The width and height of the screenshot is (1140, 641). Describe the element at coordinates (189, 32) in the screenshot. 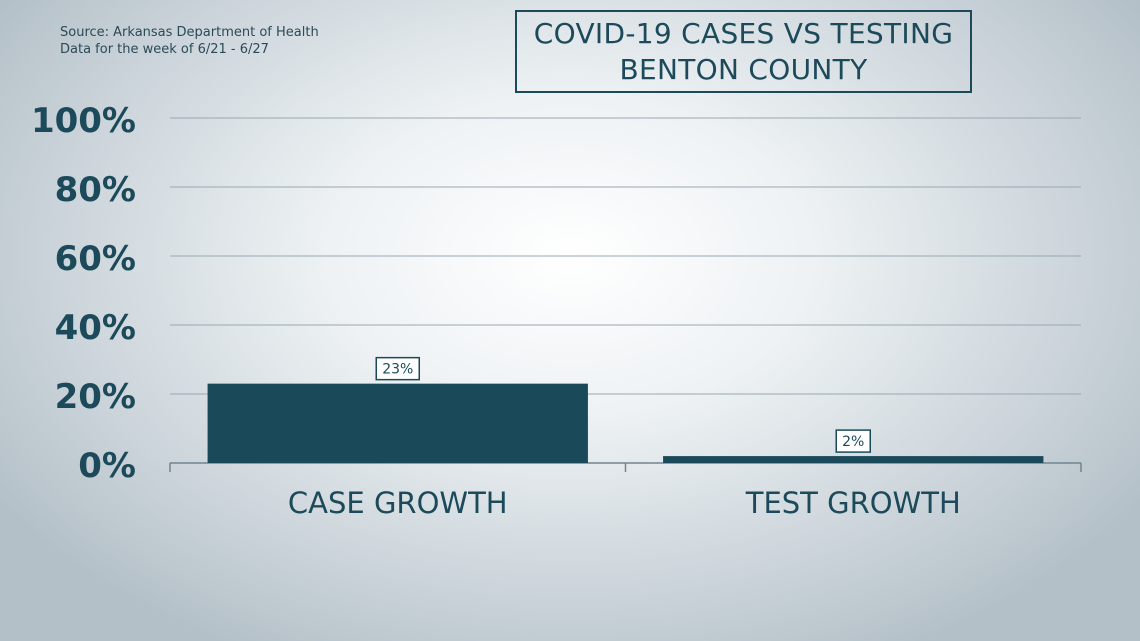

I see `source-line: Source: Arkansas Department of Health` at that location.